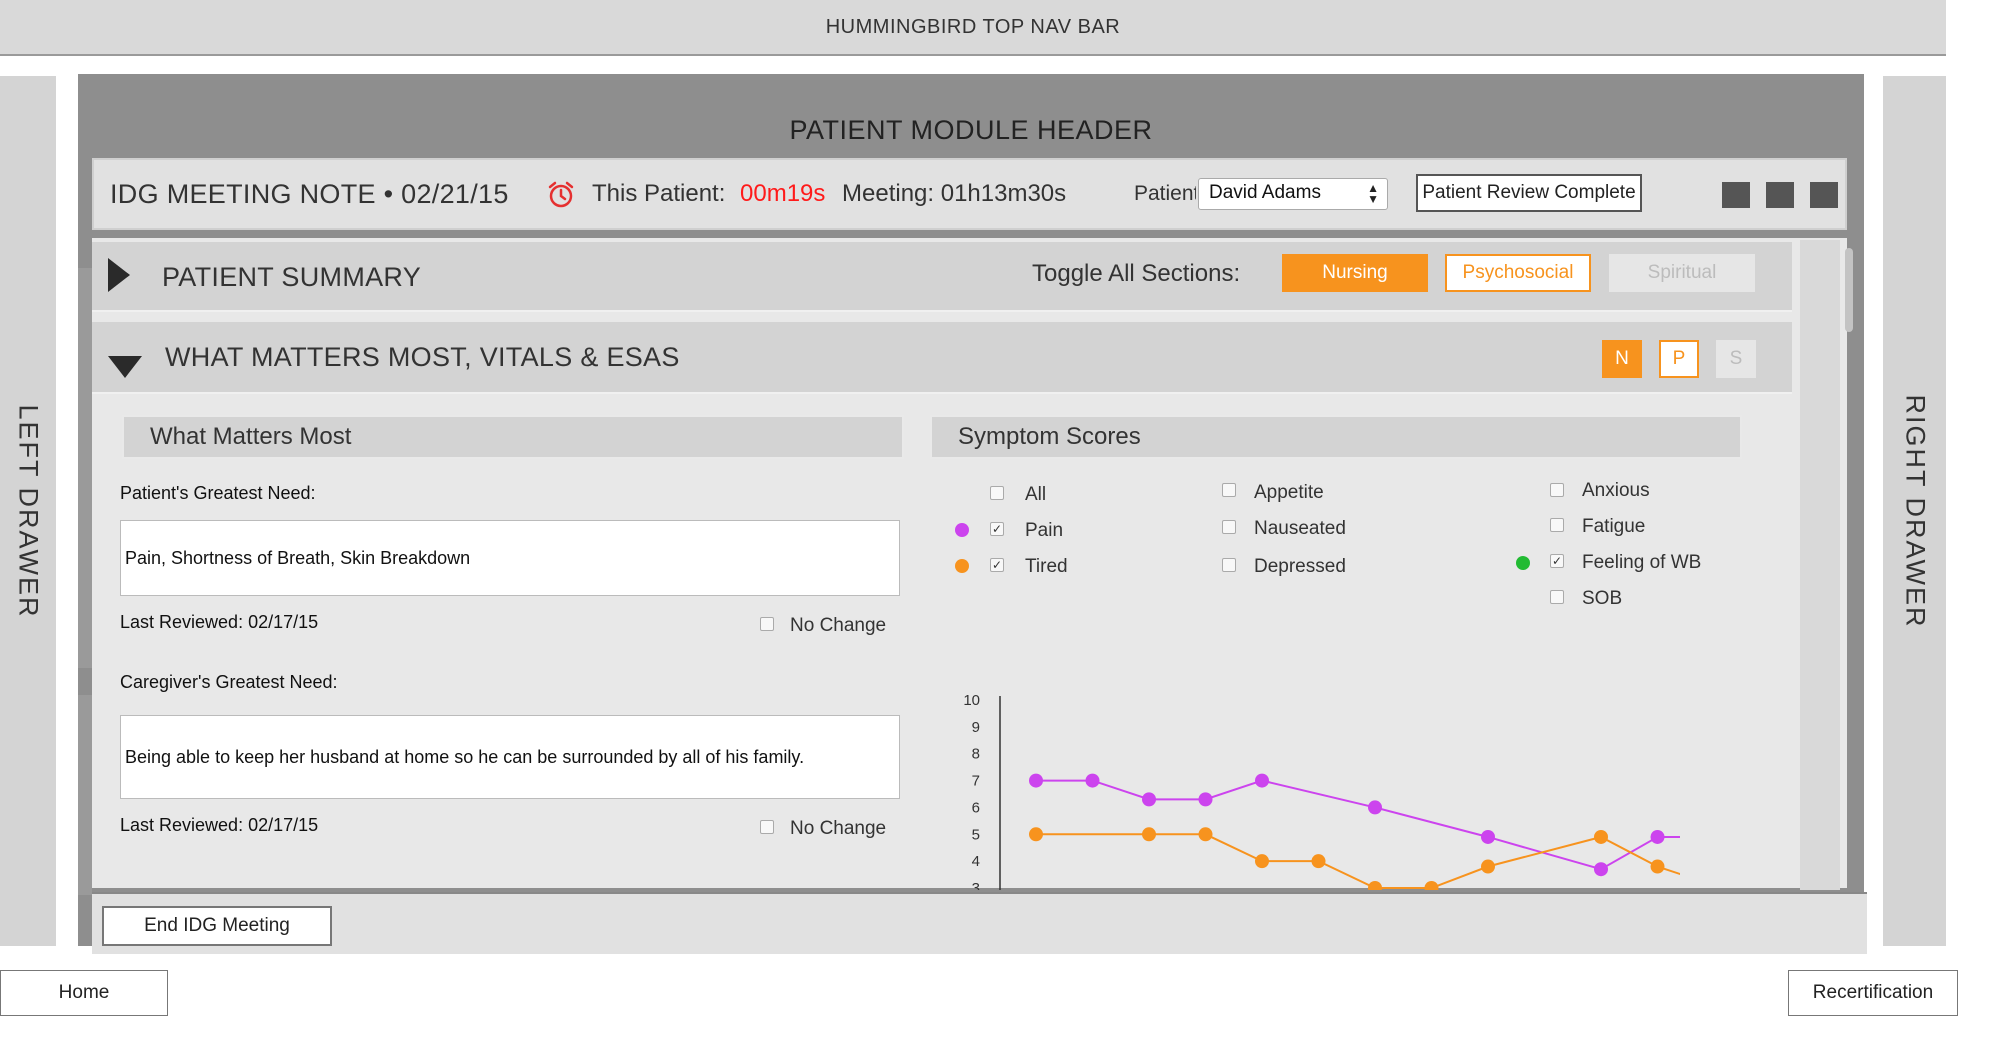 Image resolution: width=2000 pixels, height=1052 pixels. Describe the element at coordinates (976, 754) in the screenshot. I see `chart-y-tick-label: 8` at that location.